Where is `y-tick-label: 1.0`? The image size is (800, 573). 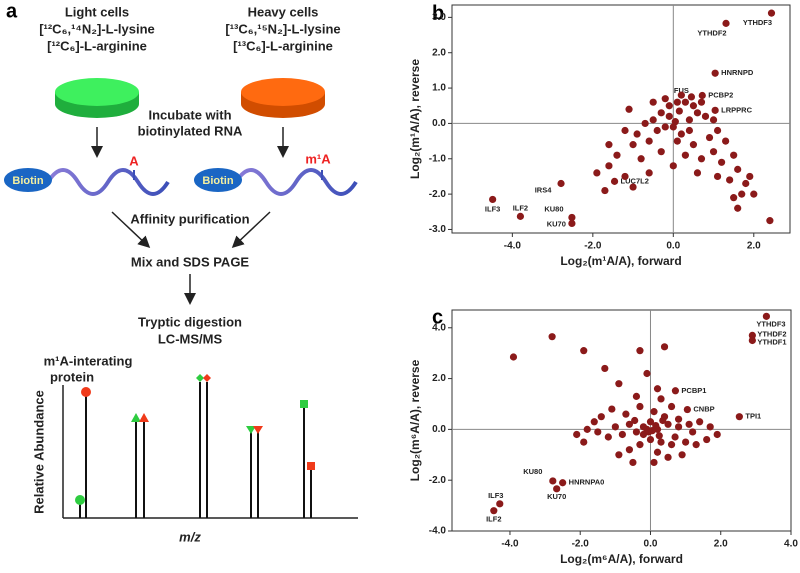 y-tick-label: 1.0 is located at coordinates (439, 88).